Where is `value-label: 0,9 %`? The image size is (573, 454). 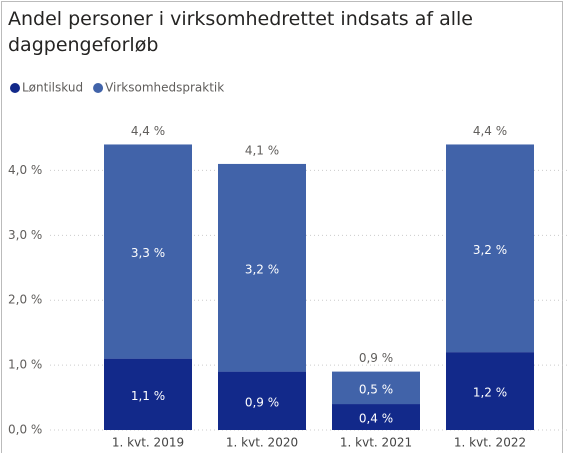 value-label: 0,9 % is located at coordinates (262, 402).